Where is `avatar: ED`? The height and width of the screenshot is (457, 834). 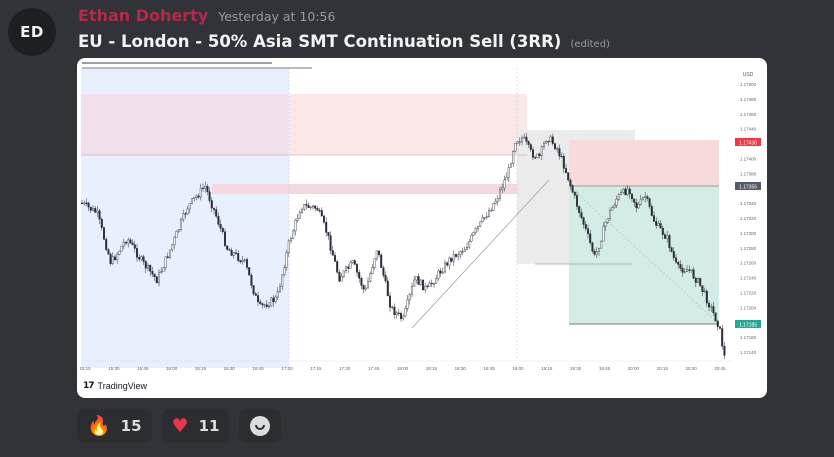 avatar: ED is located at coordinates (32, 32).